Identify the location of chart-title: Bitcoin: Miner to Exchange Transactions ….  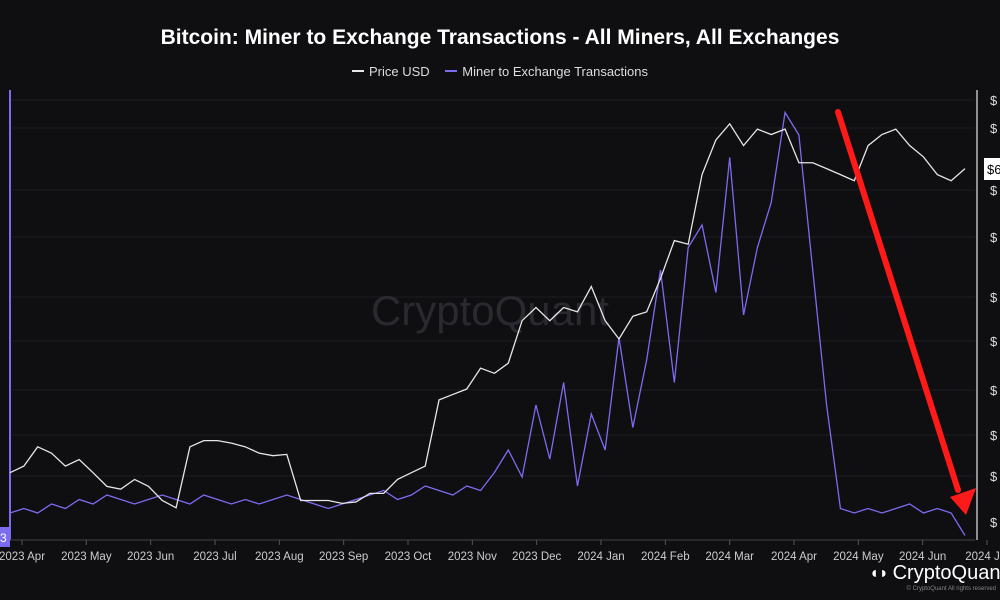
(500, 37).